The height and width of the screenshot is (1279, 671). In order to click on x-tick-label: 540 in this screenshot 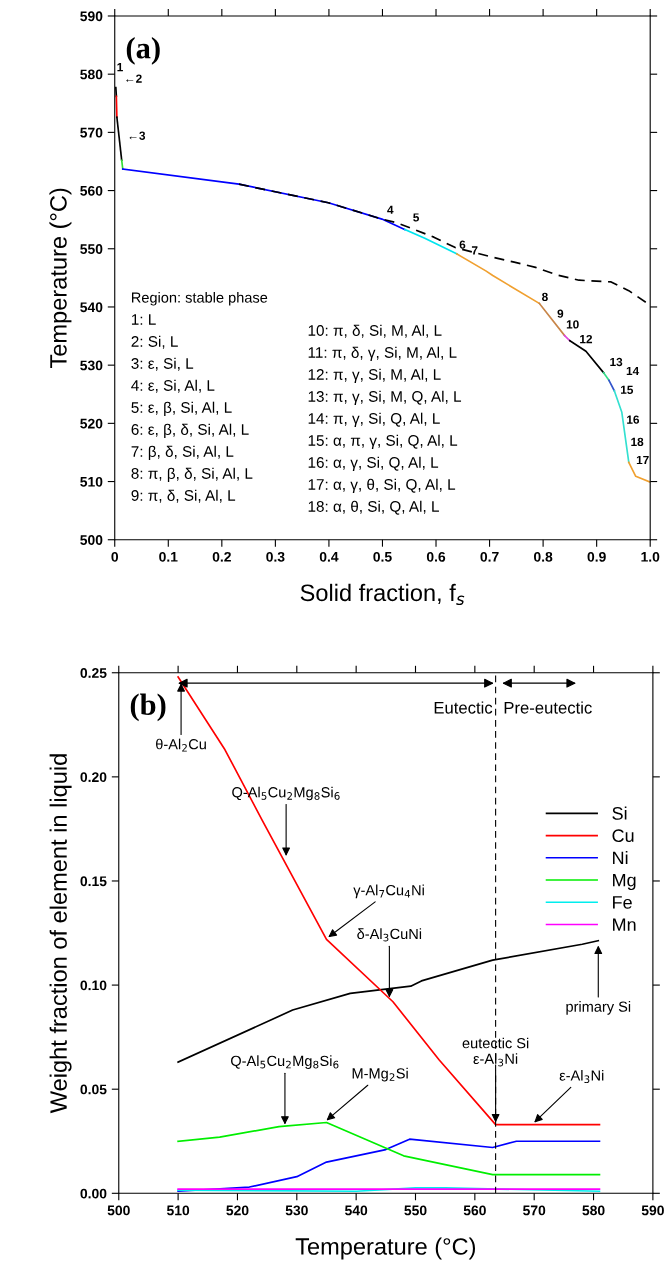, I will do `click(356, 1210)`.